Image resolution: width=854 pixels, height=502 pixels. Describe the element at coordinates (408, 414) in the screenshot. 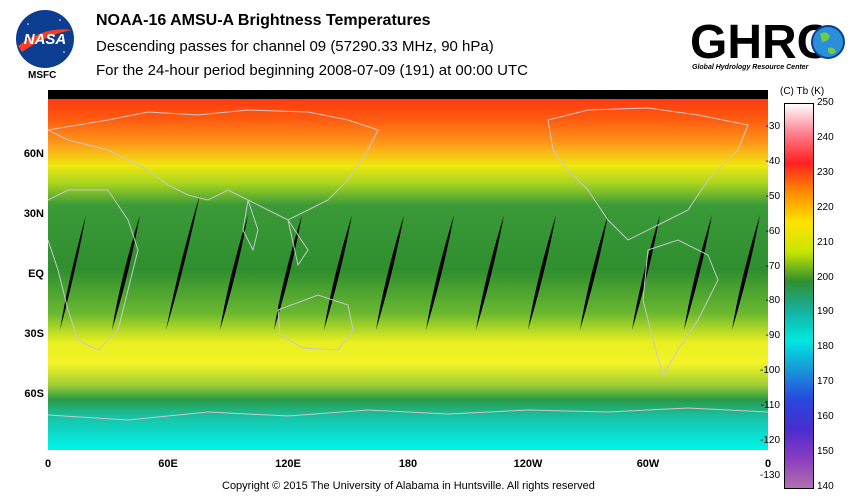

I see `coastline-antarctica` at that location.